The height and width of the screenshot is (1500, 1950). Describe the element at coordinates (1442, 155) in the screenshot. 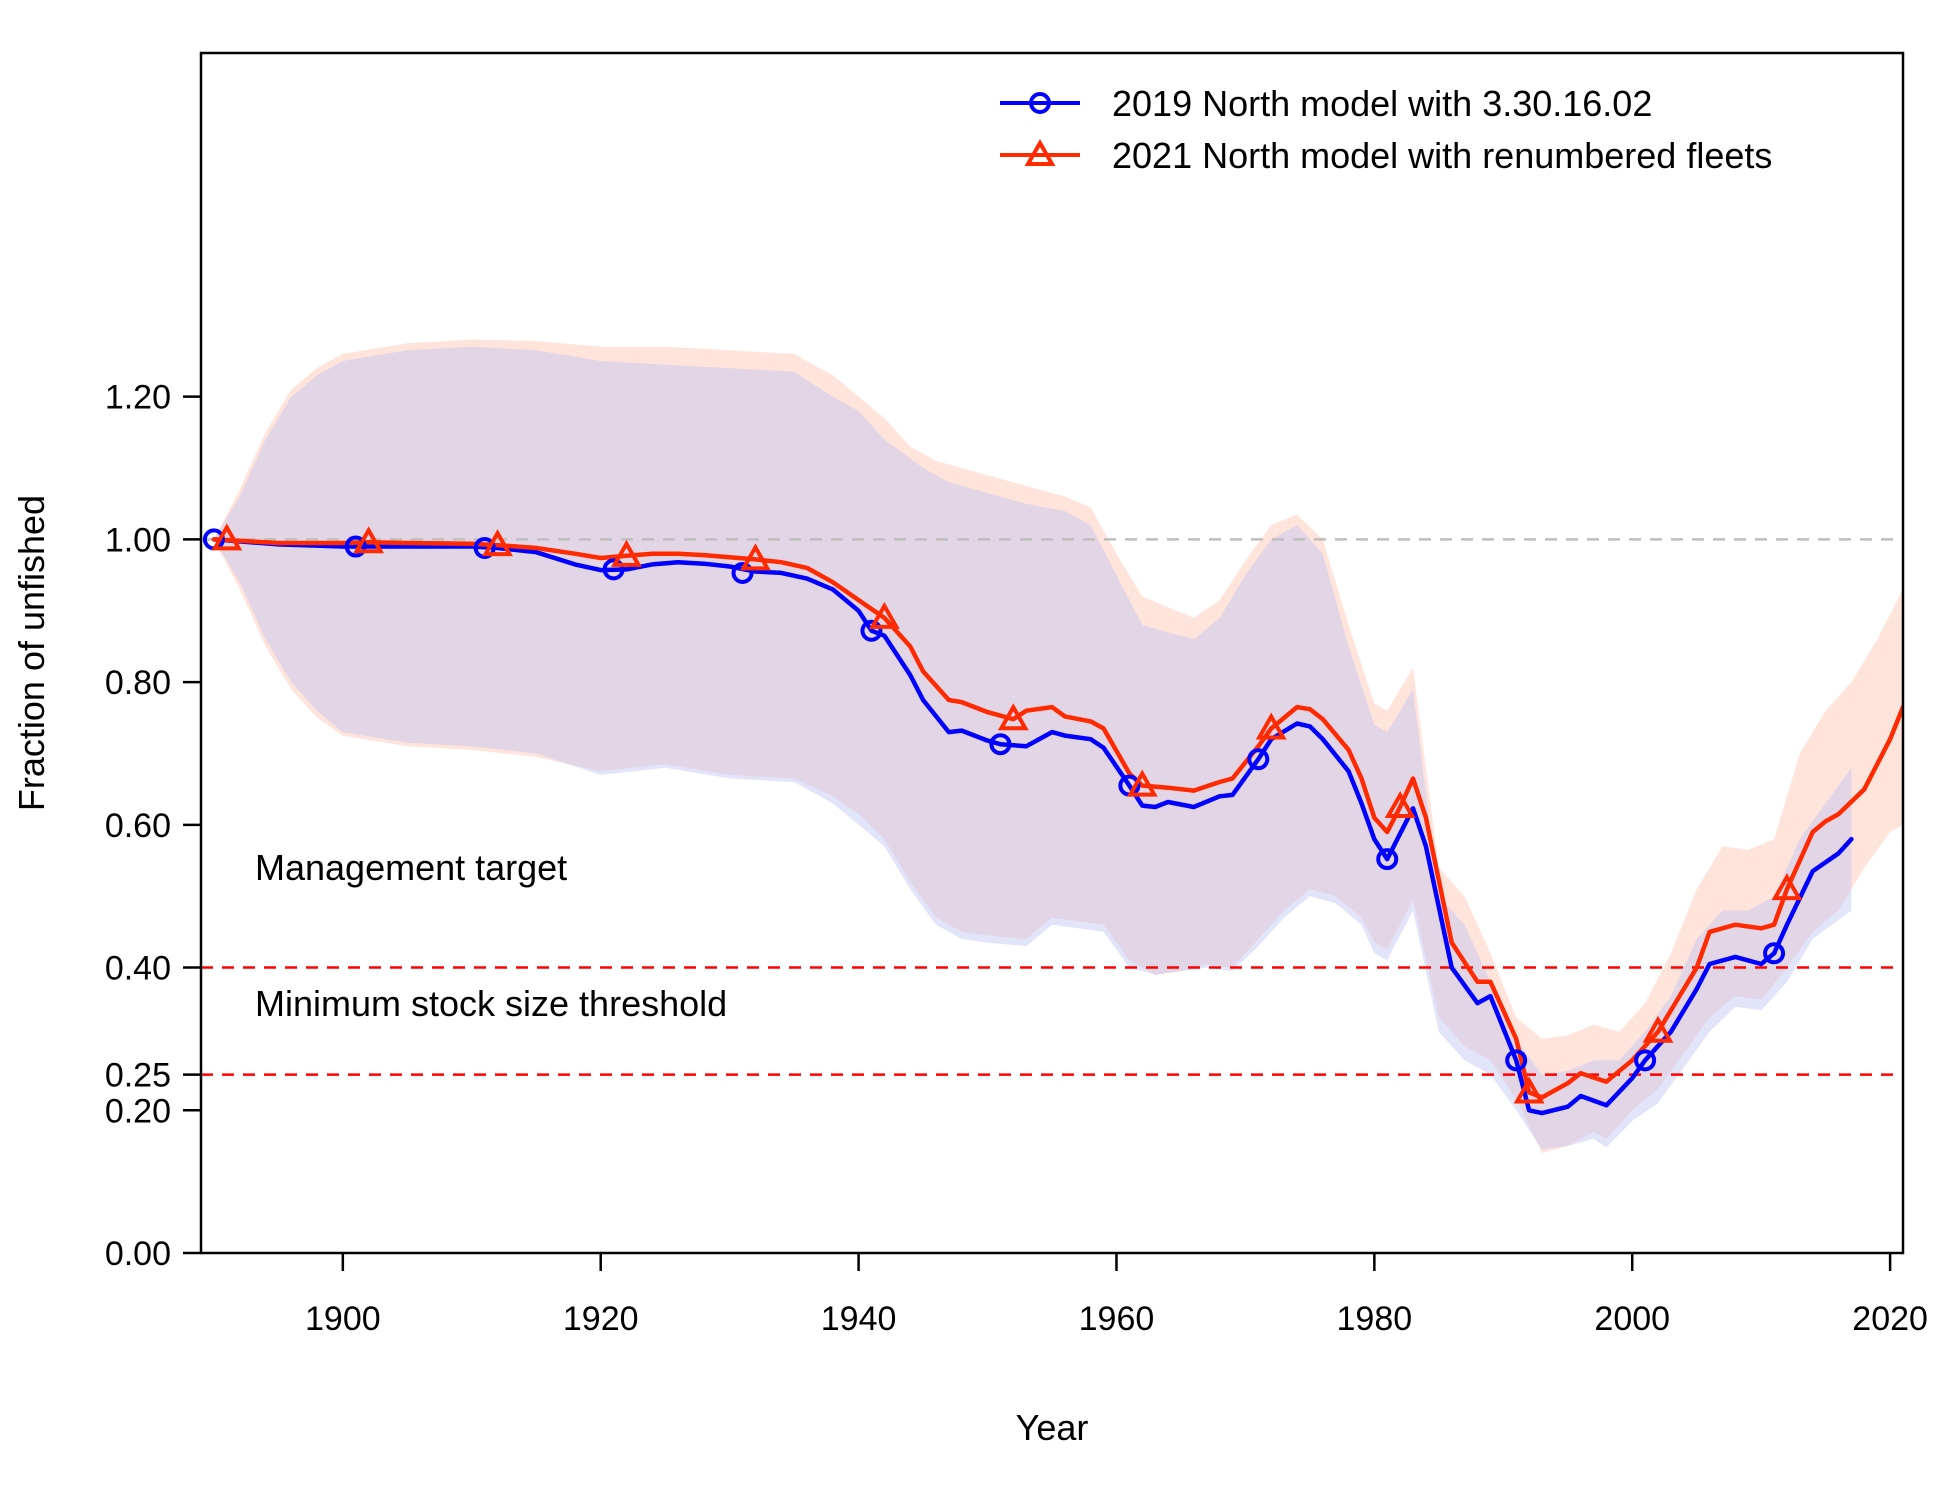

I see `legend-label-2021: 2021 North model with renumbered fleets` at that location.